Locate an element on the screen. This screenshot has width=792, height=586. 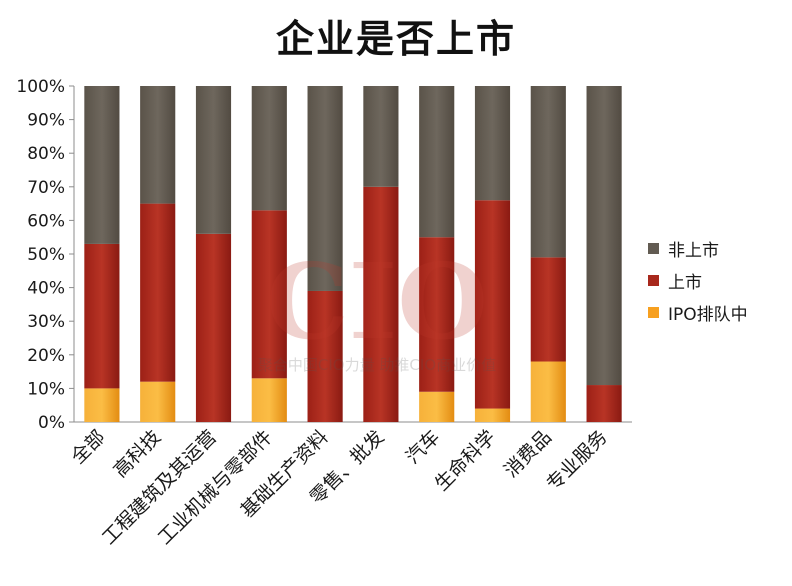
y-tick-label: 40% is located at coordinates (46, 289).